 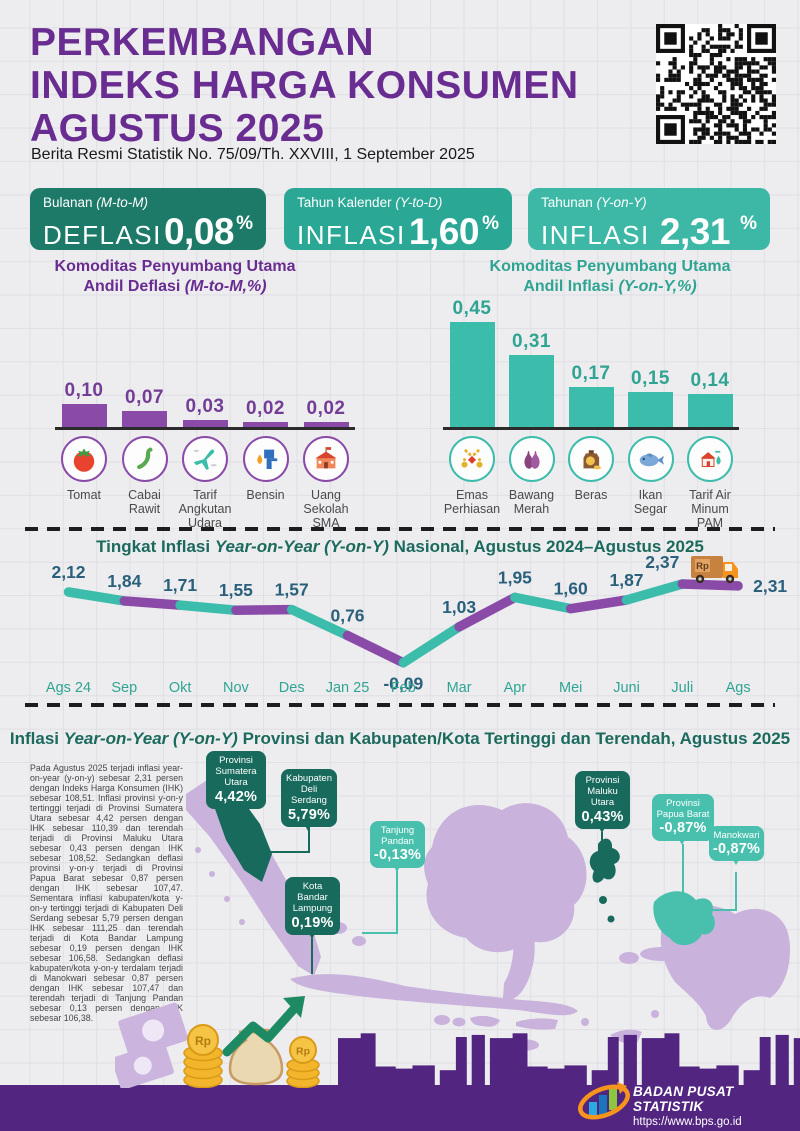 I want to click on jewelry-icon, so click(x=472, y=459).